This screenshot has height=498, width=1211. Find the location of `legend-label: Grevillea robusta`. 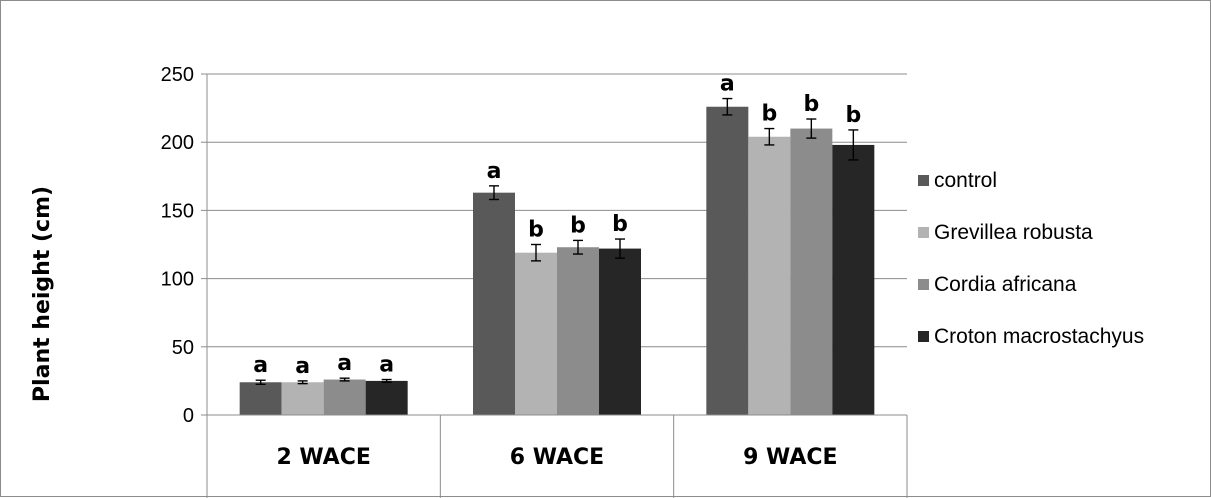

legend-label: Grevillea robusta is located at coordinates (1013, 232).